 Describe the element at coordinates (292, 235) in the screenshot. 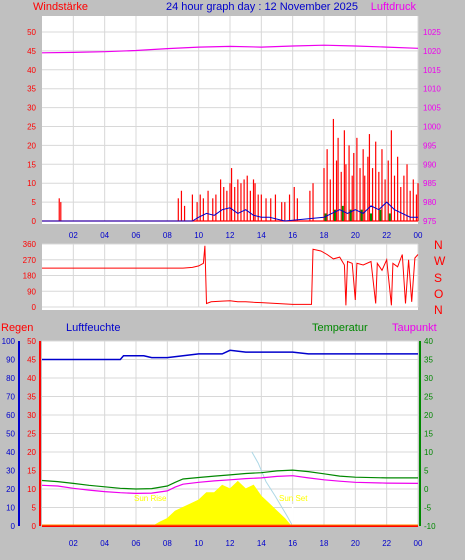

I see `wind-time-label: 16` at that location.